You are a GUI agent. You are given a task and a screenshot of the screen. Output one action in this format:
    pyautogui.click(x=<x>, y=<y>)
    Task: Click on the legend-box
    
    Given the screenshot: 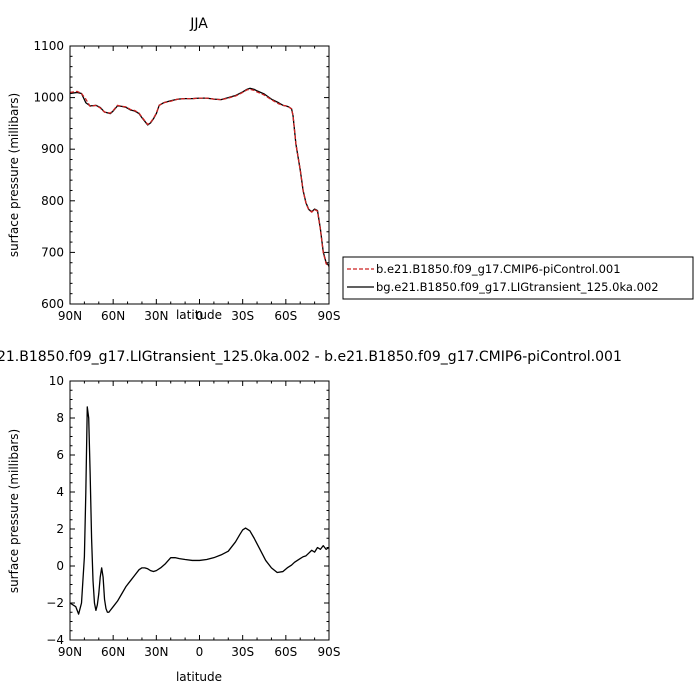 What is the action you would take?
    pyautogui.click(x=518, y=278)
    